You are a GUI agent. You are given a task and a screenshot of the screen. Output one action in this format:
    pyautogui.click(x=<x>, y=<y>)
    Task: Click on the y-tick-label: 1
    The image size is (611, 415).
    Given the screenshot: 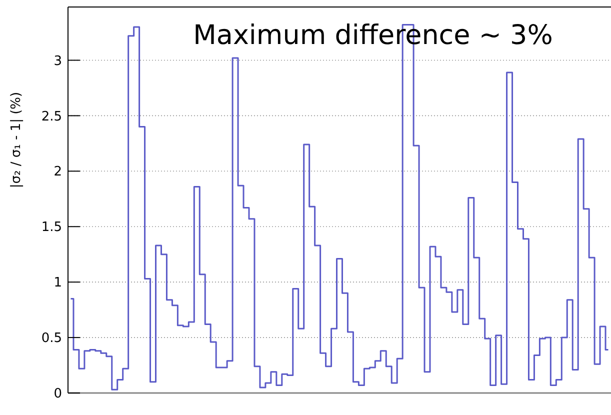 What is the action you would take?
    pyautogui.click(x=58, y=283)
    